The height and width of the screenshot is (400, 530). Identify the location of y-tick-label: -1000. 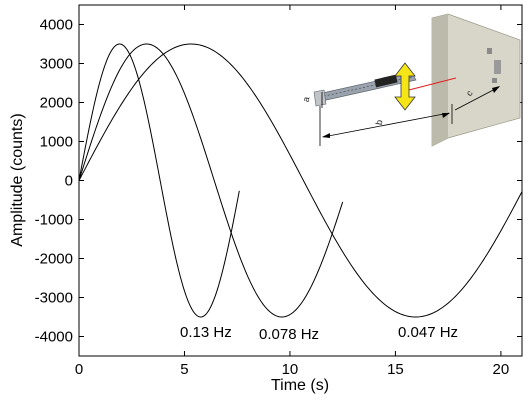
(54, 220).